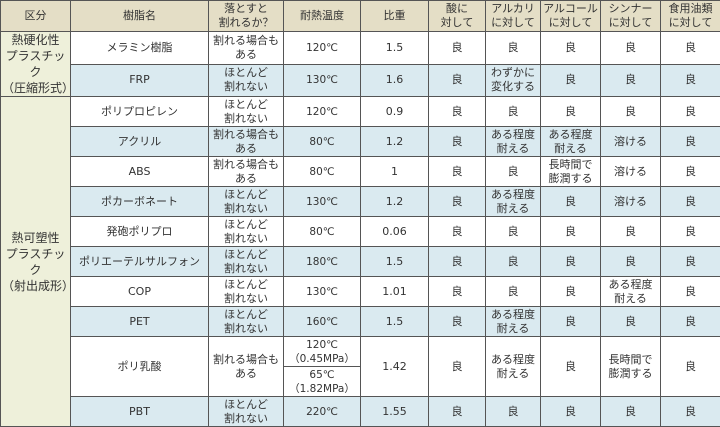 The image size is (720, 427). What do you see at coordinates (395, 80) in the screenshot?
I see `gravity-cell: 1.6` at bounding box center [395, 80].